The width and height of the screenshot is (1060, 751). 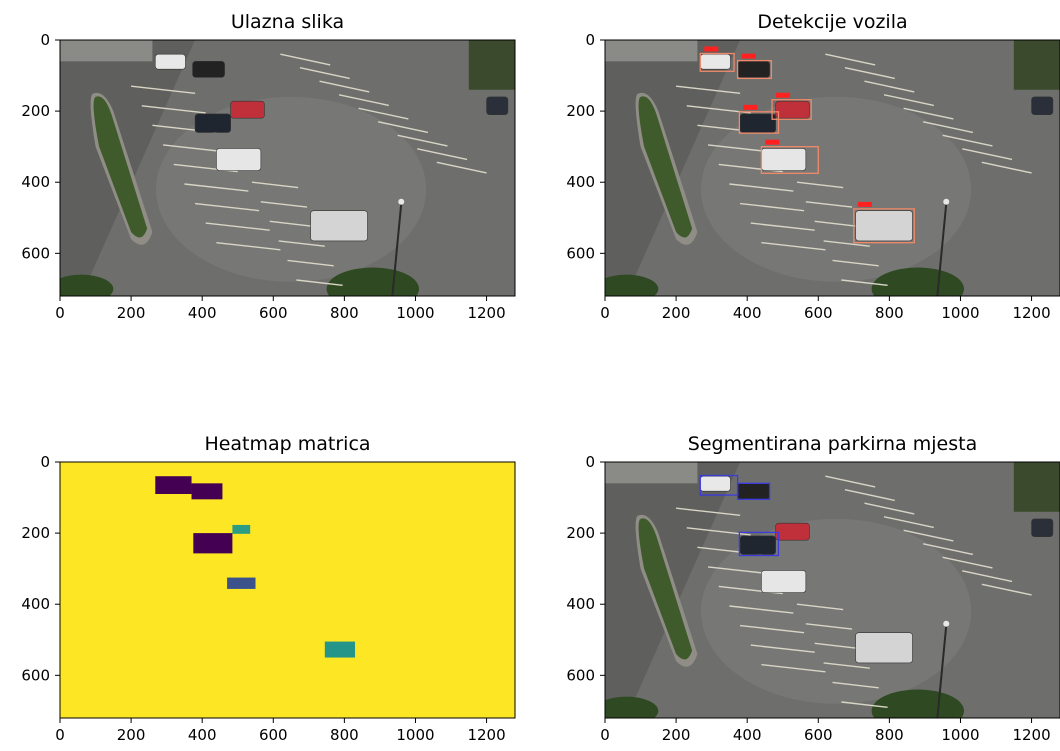 I want to click on y-tick-label: 600, so click(x=580, y=675).